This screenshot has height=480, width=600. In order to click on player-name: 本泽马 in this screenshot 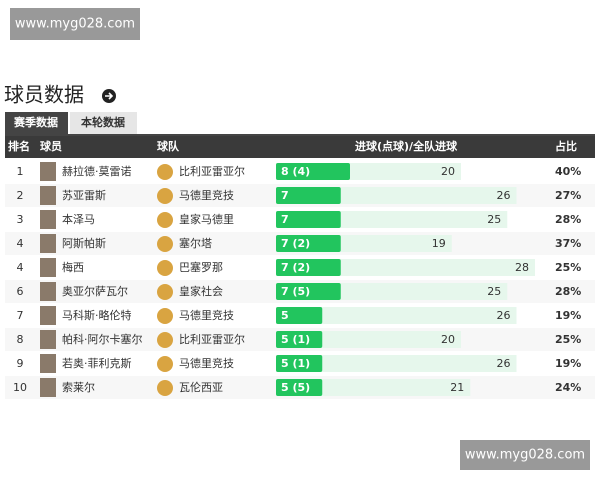, I will do `click(78, 219)`.